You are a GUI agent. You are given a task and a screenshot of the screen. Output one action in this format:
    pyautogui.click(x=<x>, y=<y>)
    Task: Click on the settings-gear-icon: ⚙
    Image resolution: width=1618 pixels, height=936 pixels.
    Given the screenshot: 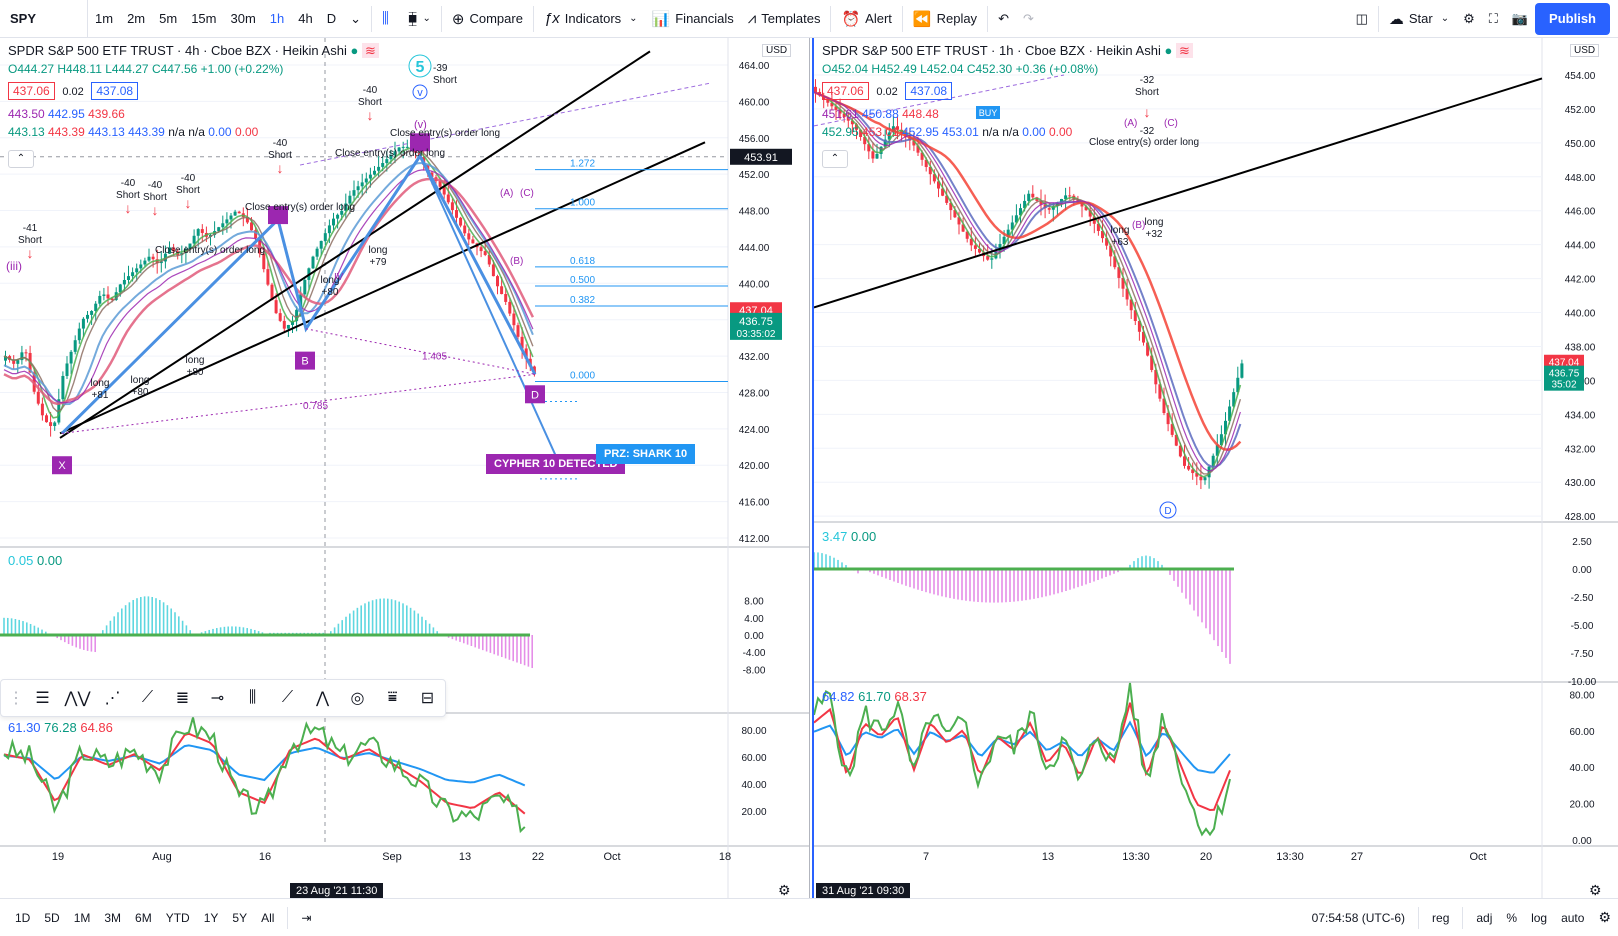 What is the action you would take?
    pyautogui.click(x=1469, y=18)
    